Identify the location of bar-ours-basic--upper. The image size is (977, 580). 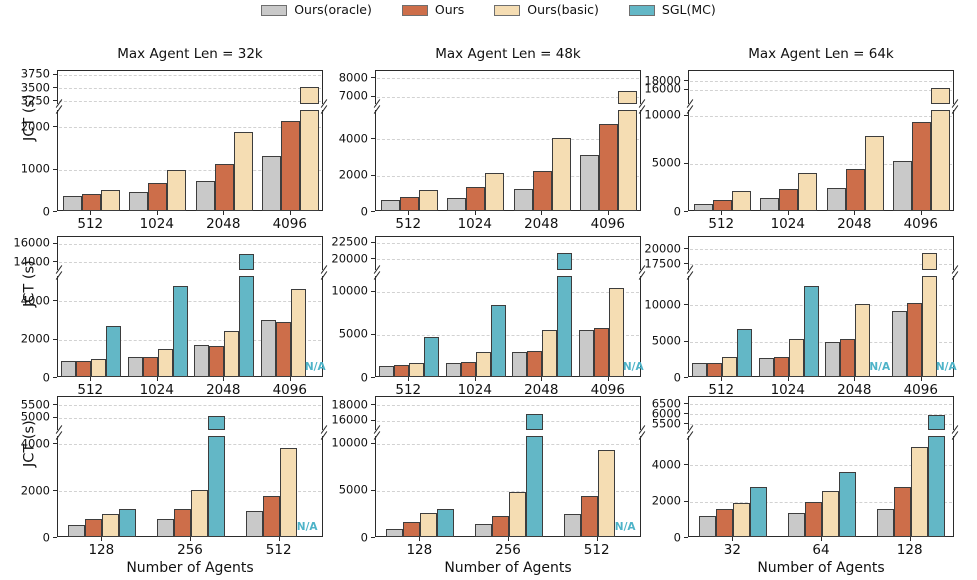
(941, 95).